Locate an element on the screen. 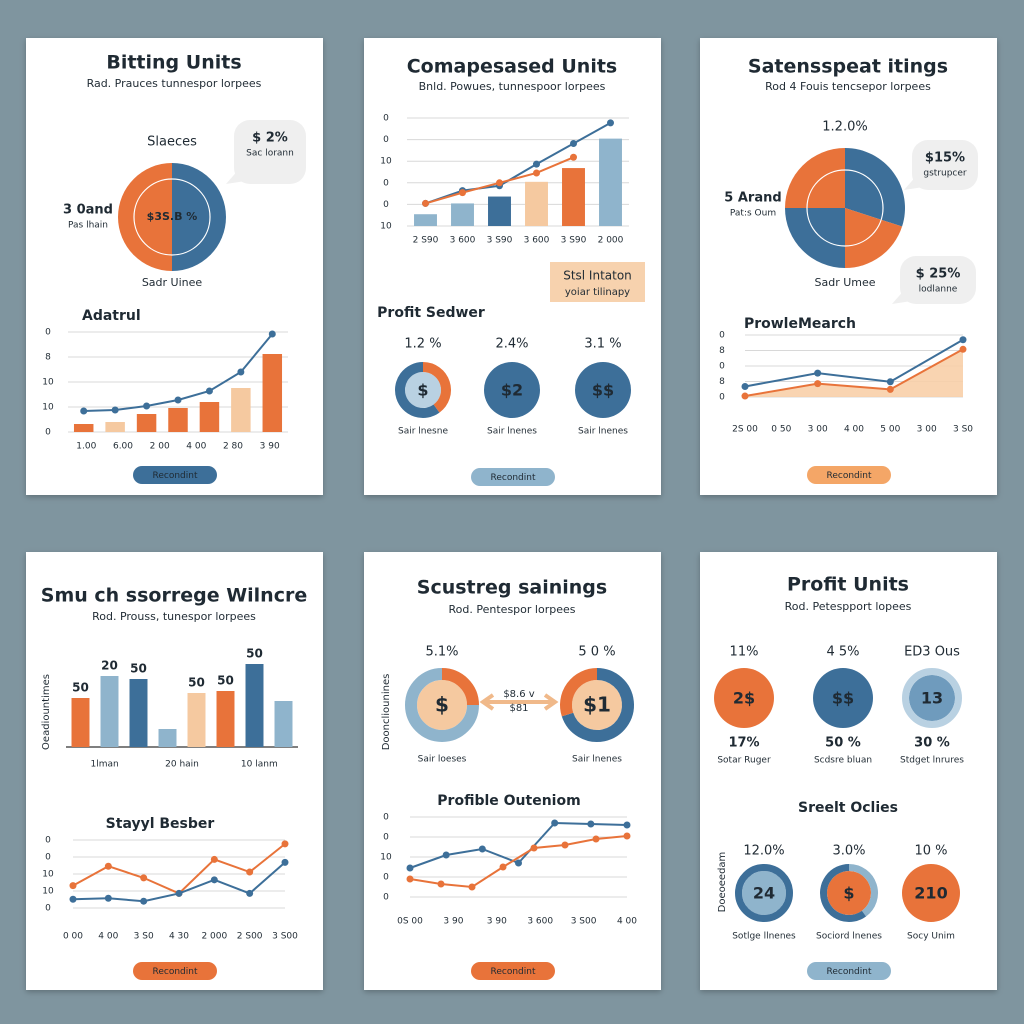  annotation-text: yoiar tilinapy is located at coordinates (597, 292).